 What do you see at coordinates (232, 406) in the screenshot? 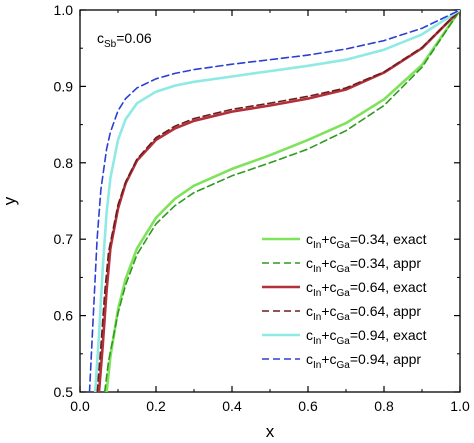
I see `x-tick-label: 0.4` at bounding box center [232, 406].